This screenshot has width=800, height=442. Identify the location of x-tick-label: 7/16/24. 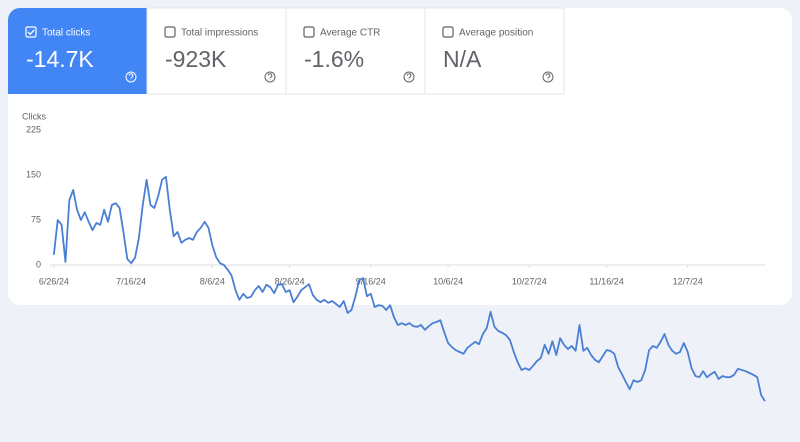
(131, 281).